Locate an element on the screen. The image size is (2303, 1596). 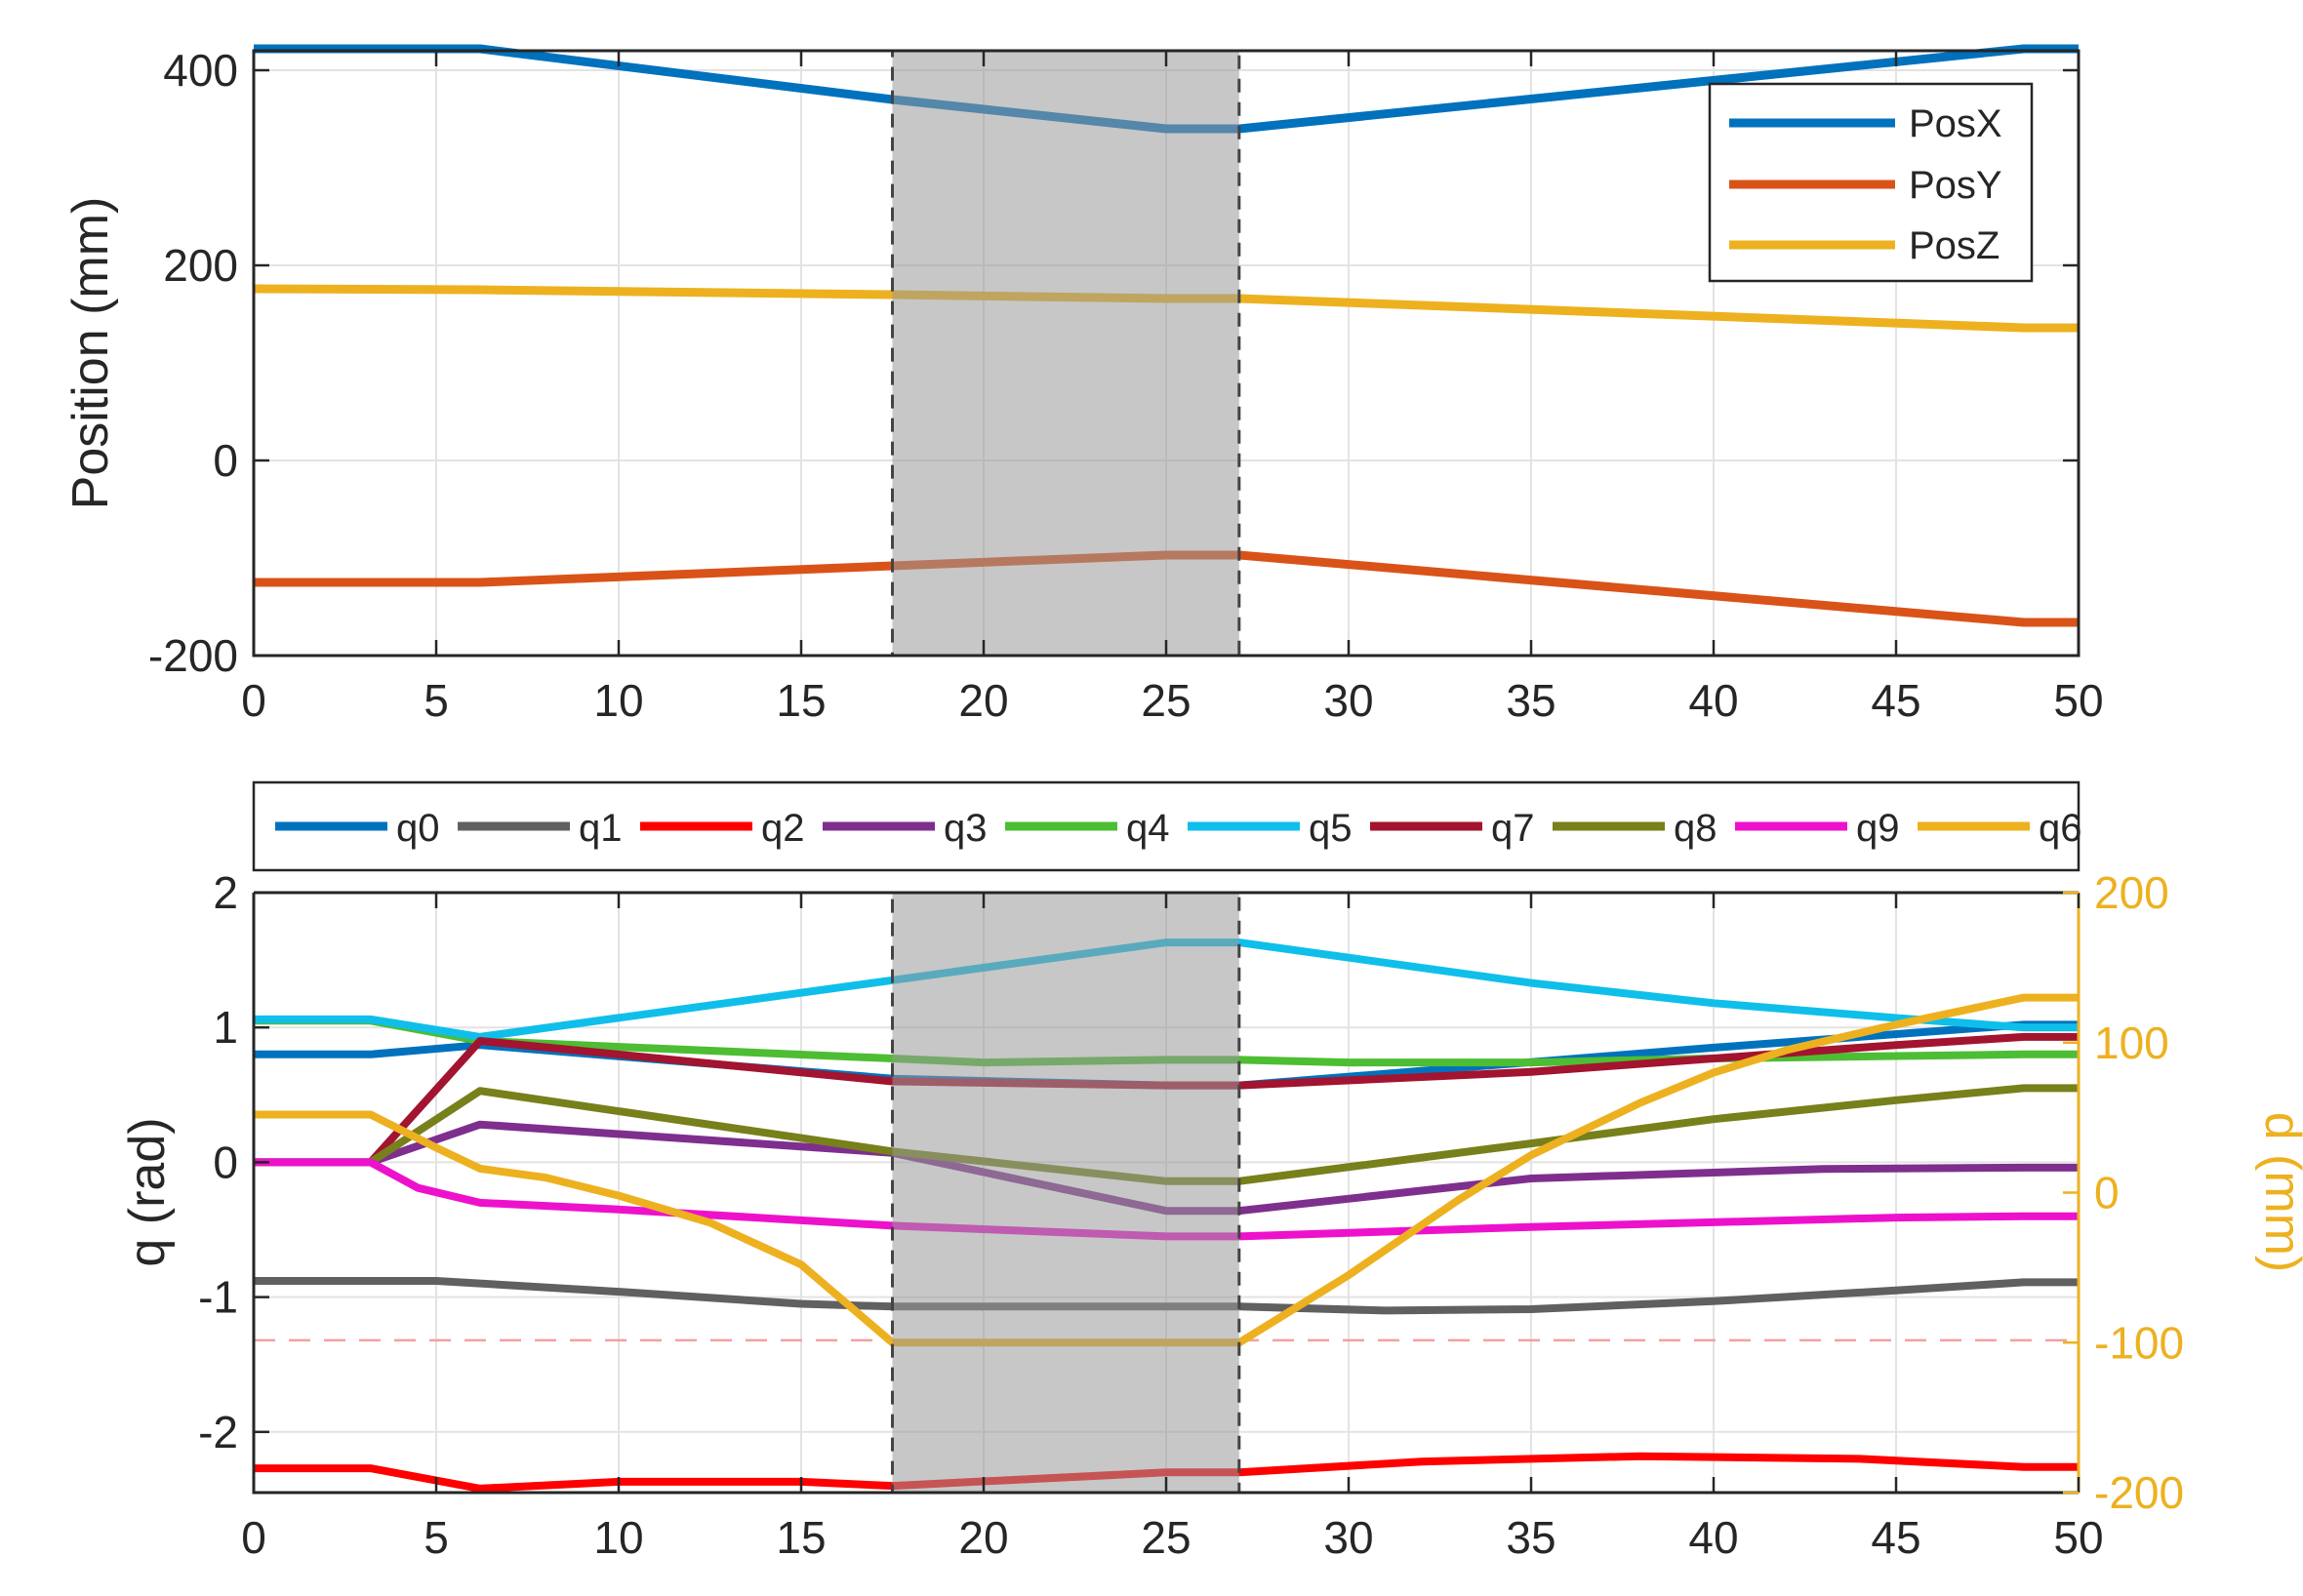
legend-label-q0: q0 is located at coordinates (418, 829).